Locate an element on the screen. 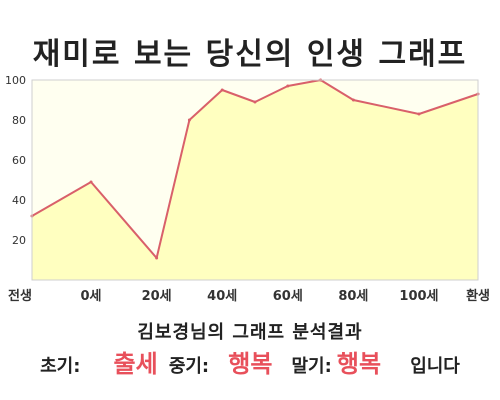 This screenshot has height=400, width=500. y-tick-label: 60 is located at coordinates (19, 160).